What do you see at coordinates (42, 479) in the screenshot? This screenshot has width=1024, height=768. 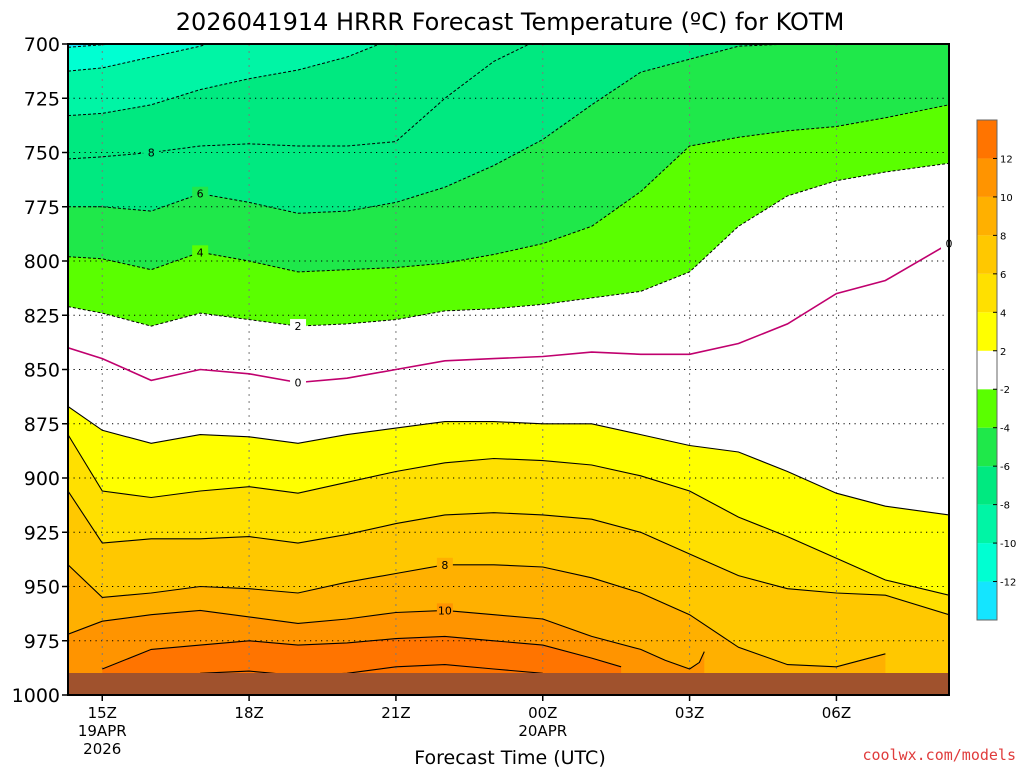 I see `y-tick-label-900: 900` at bounding box center [42, 479].